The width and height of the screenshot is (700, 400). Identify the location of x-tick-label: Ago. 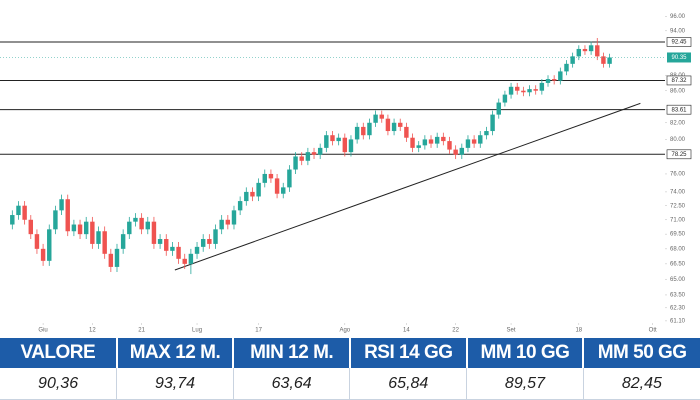
(344, 331).